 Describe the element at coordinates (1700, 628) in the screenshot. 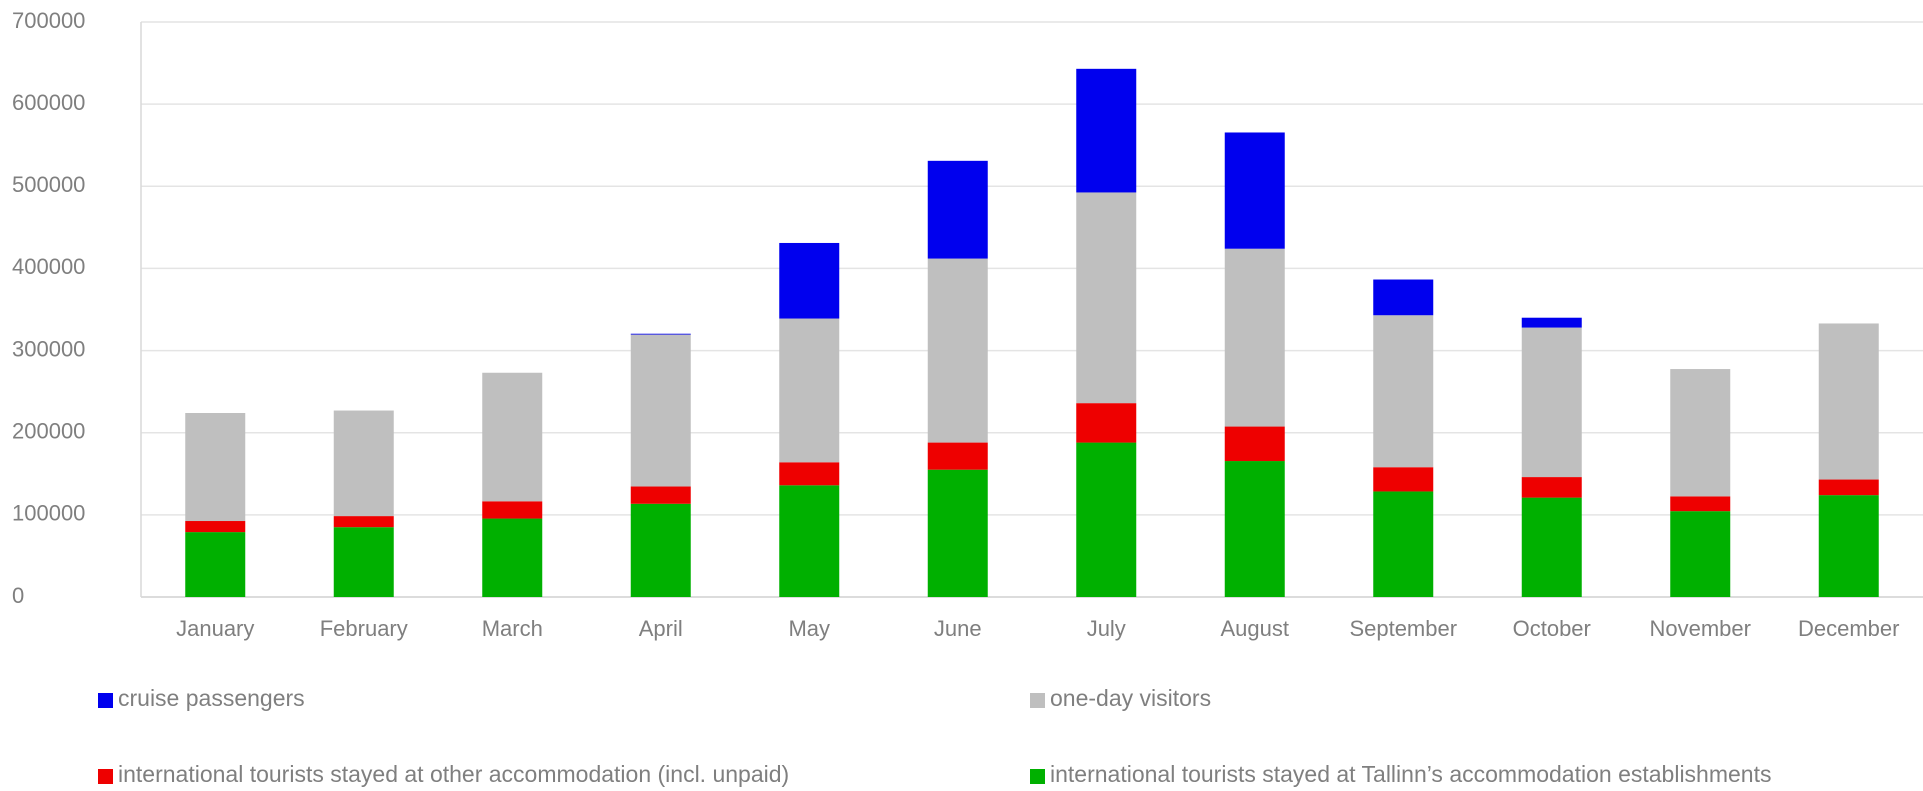

I see `x-tick-label: November` at that location.